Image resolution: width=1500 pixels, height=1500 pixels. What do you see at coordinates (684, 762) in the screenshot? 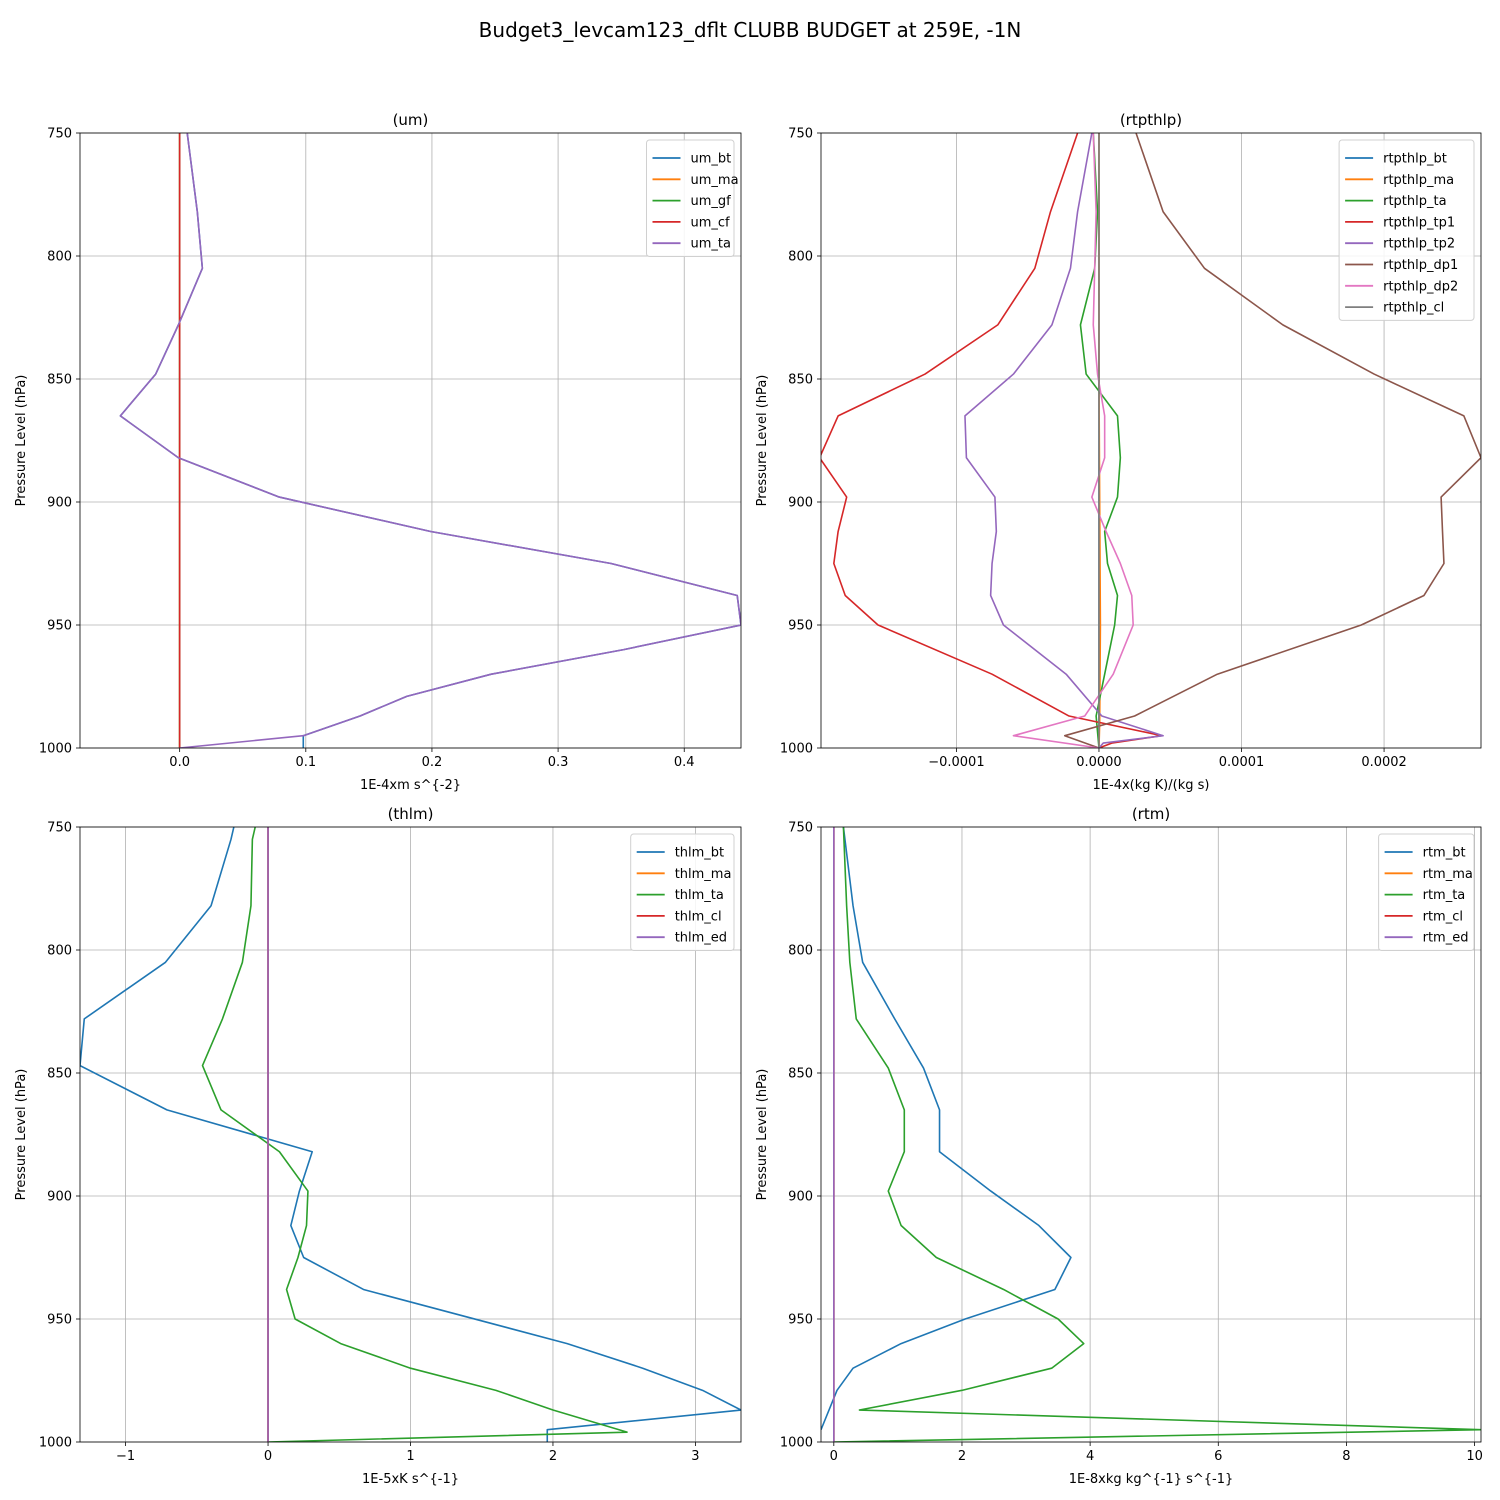
I see `x-tick-label: 0.4` at bounding box center [684, 762].